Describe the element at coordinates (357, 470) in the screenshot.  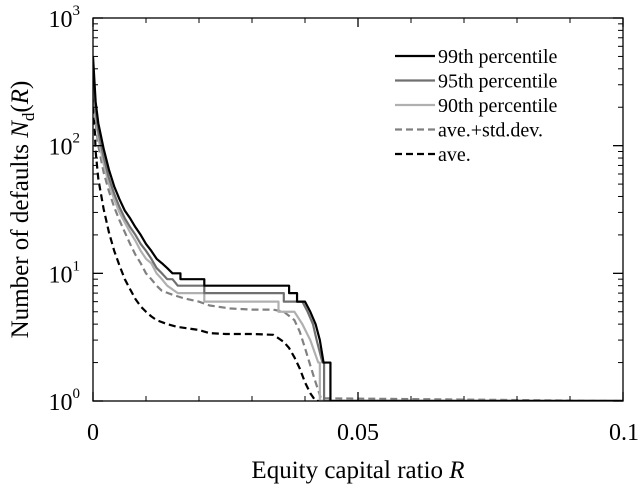
I see `x-axis-label: Equity capital ratio R` at that location.